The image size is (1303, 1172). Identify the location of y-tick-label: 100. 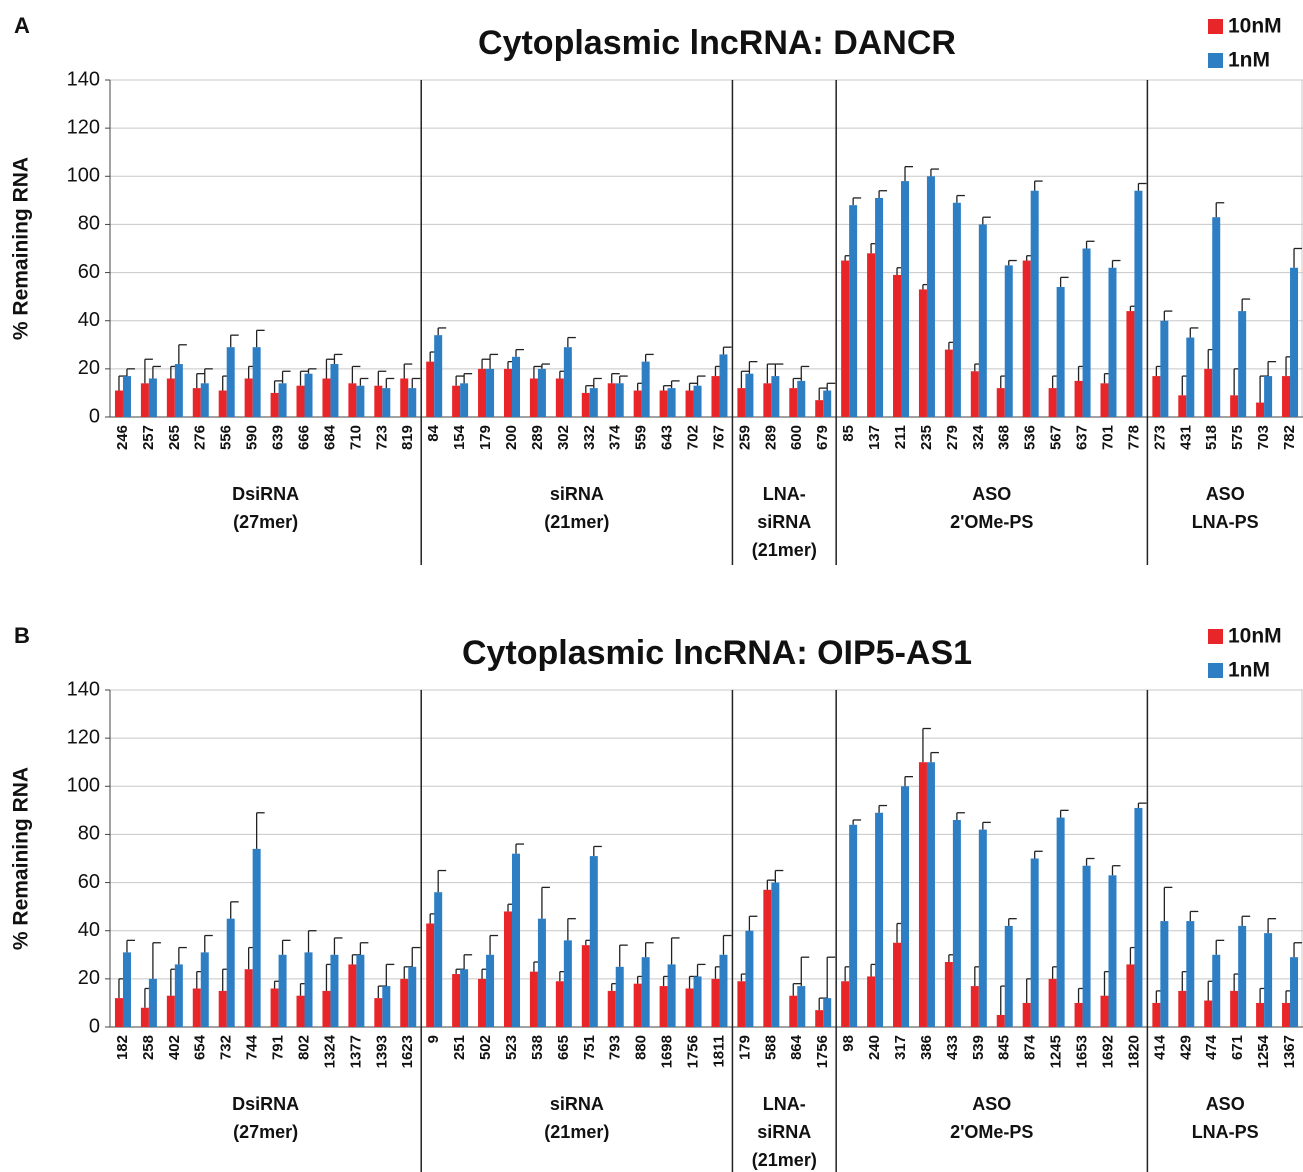
(83, 176).